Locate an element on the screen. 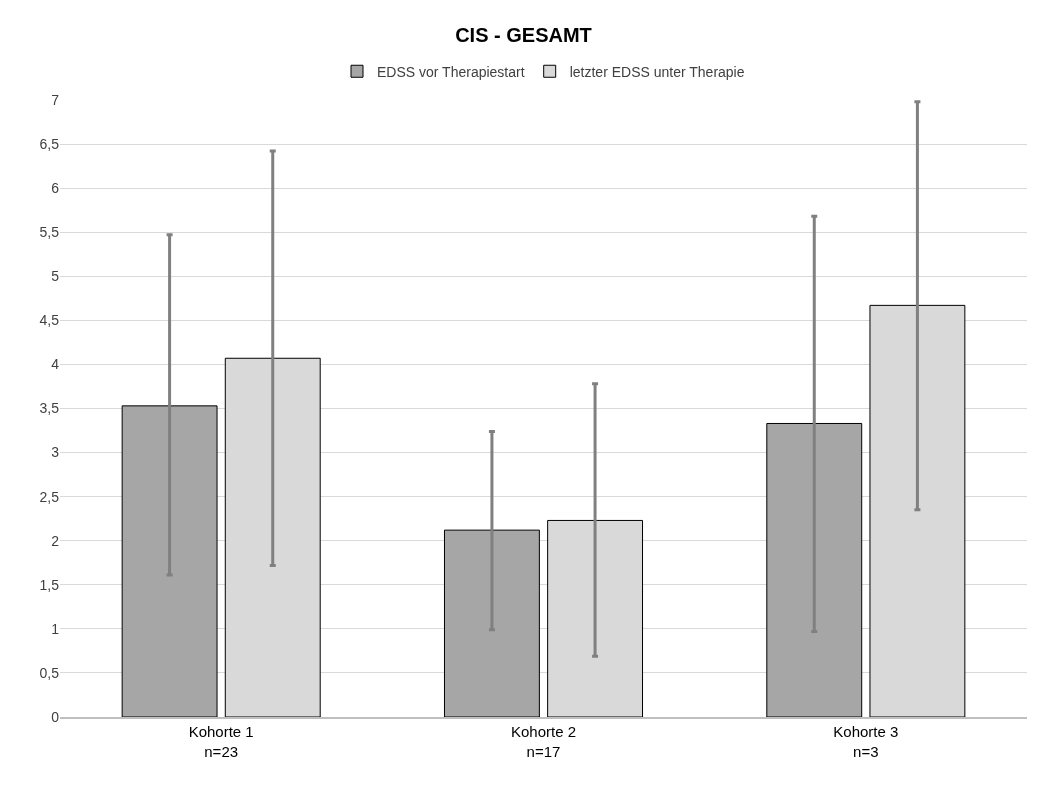 The image size is (1047, 787). legend-label: letzter EDSS unter Therapie is located at coordinates (657, 71).